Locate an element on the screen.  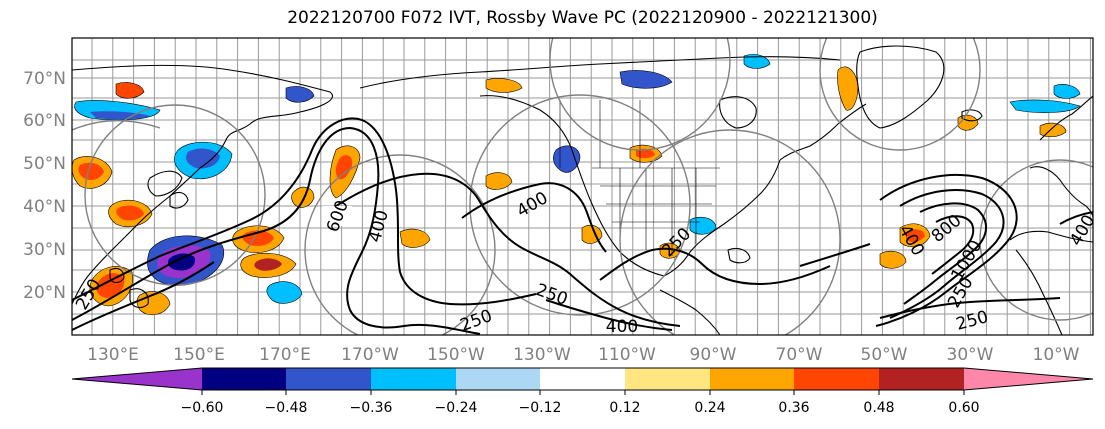
colorbar-tick-label: −0.60 is located at coordinates (202, 408).